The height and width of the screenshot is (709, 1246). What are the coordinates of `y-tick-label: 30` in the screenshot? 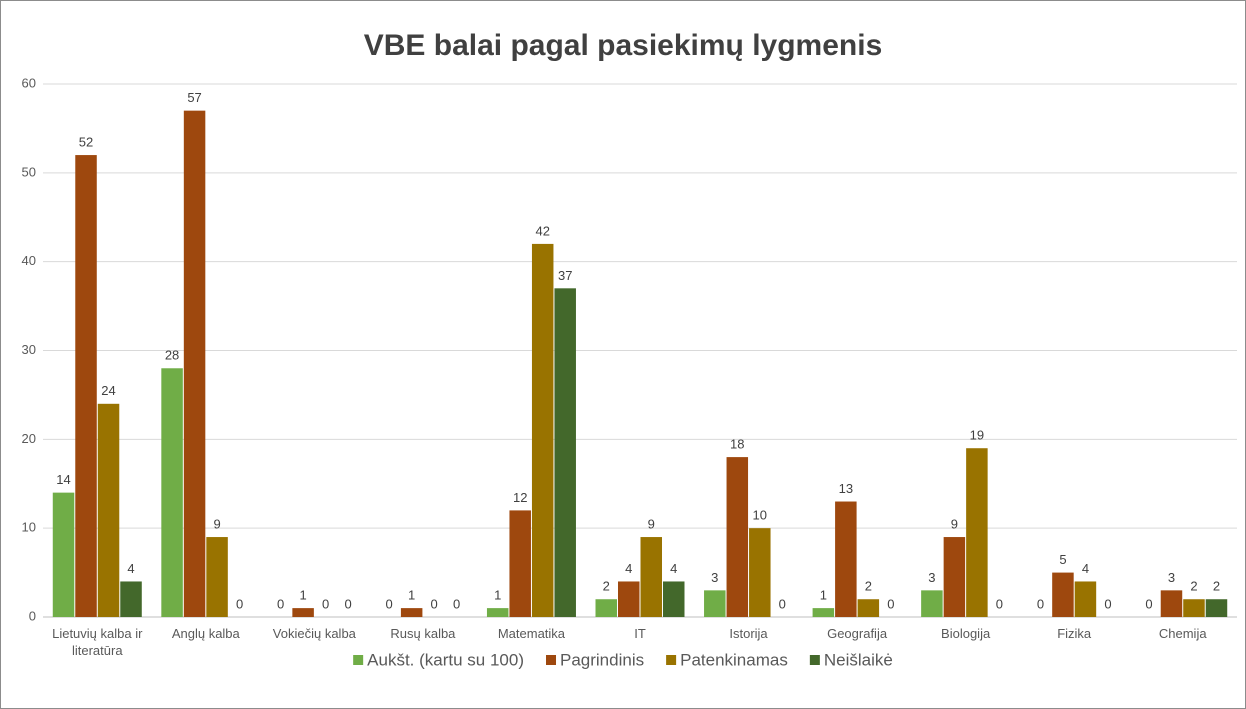 It's located at (29, 349).